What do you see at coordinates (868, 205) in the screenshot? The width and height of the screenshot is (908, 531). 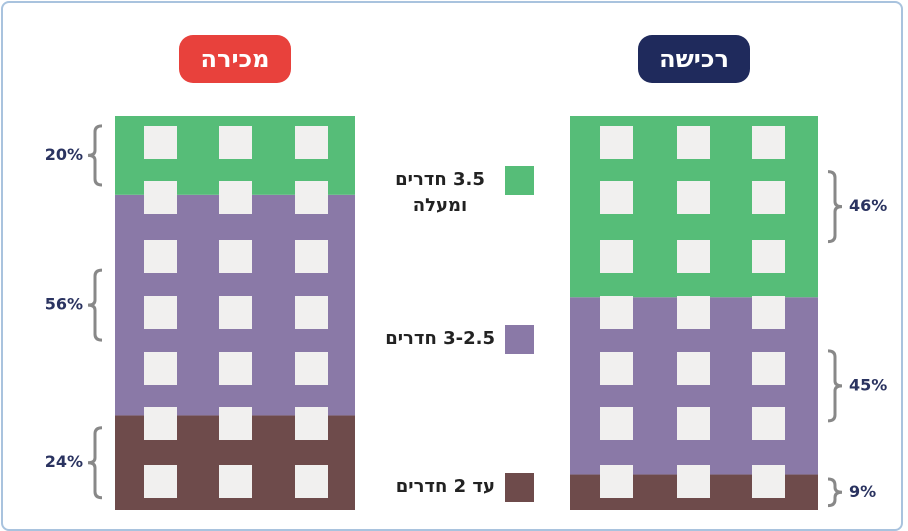 I see `value-label: 46%` at bounding box center [868, 205].